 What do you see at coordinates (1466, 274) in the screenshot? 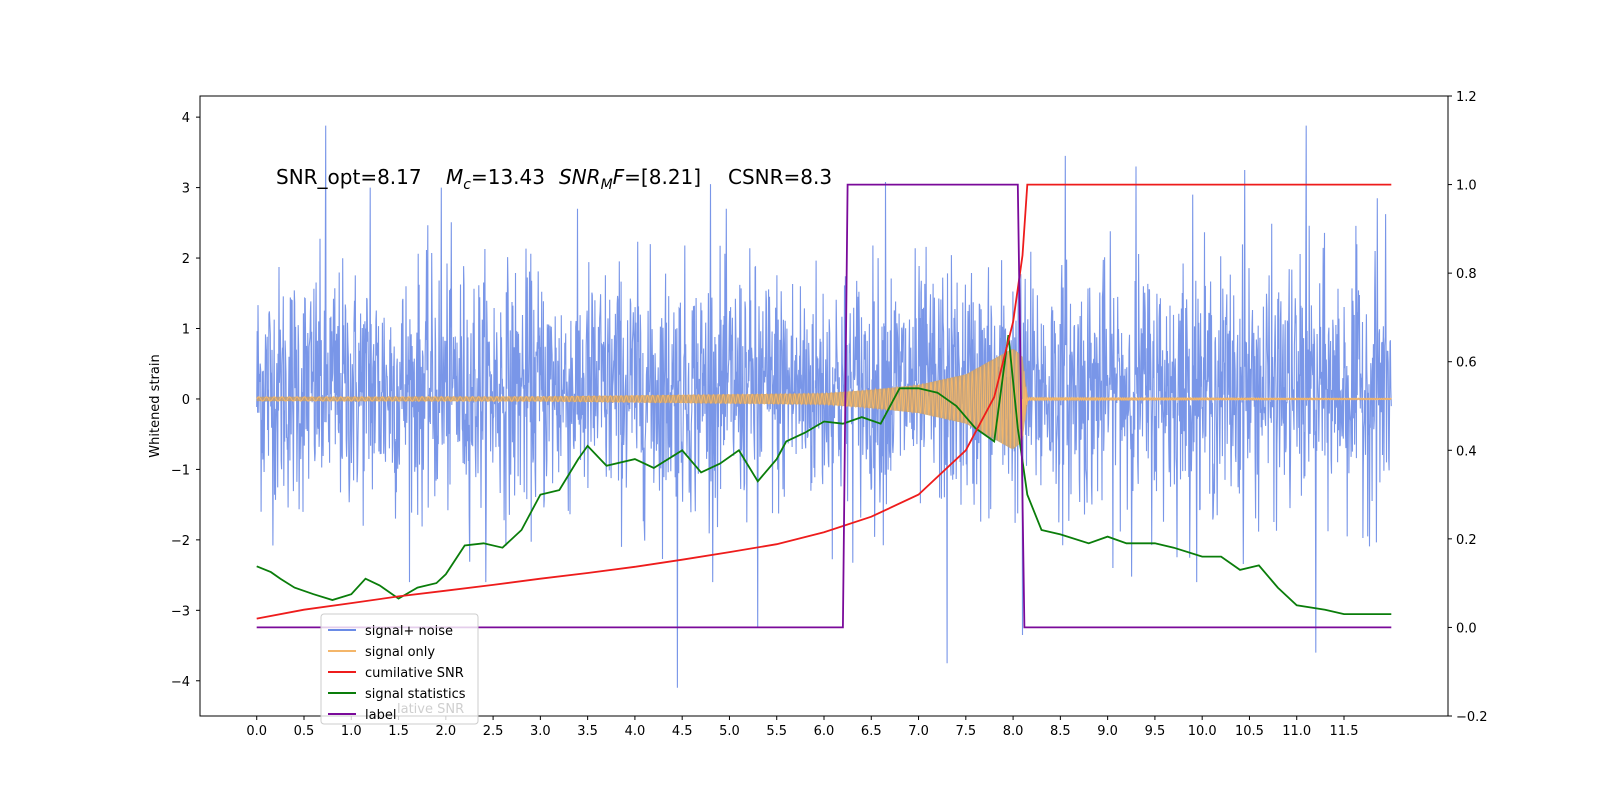
I see `y-right-tick-label: 0.8` at bounding box center [1466, 274].